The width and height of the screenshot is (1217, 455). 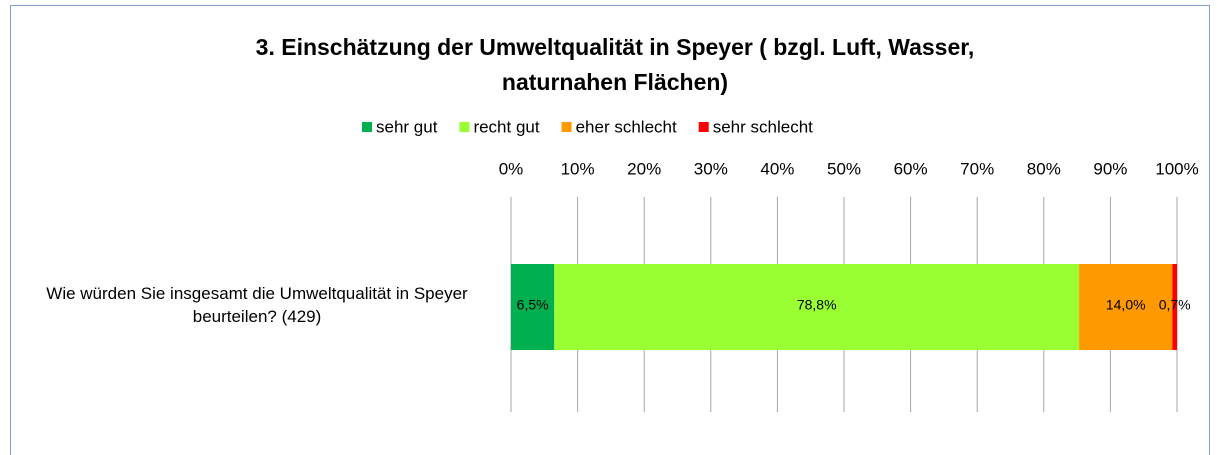 What do you see at coordinates (777, 168) in the screenshot?
I see `x-tick-label: 40%` at bounding box center [777, 168].